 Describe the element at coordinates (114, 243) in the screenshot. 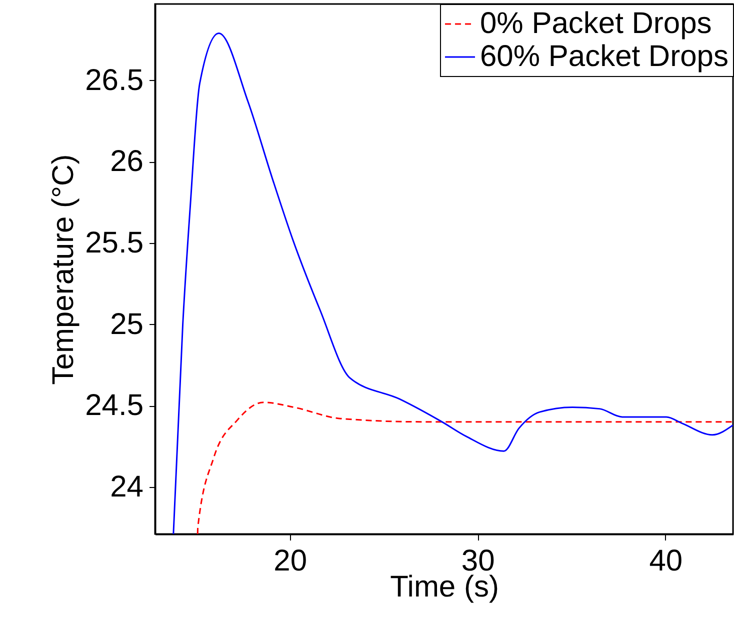

I see `y-tick-label: 25.5` at that location.